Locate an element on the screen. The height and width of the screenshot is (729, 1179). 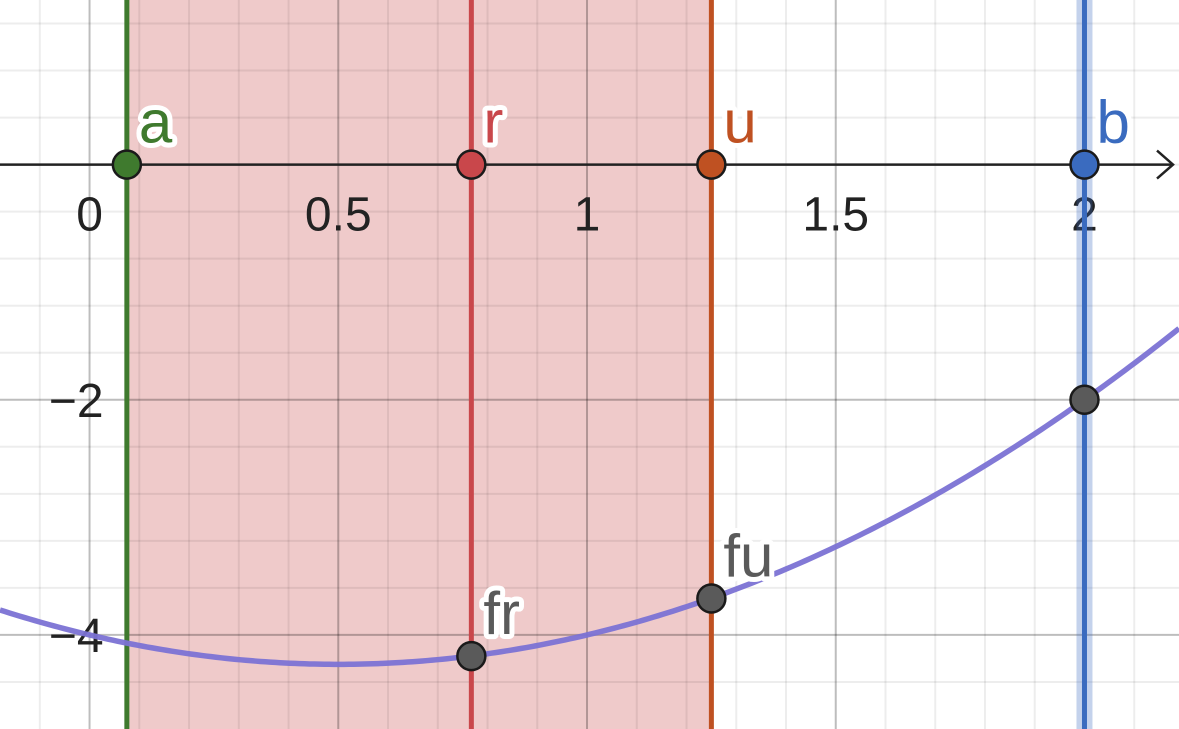
point-label-fu: fu is located at coordinates (748, 555).